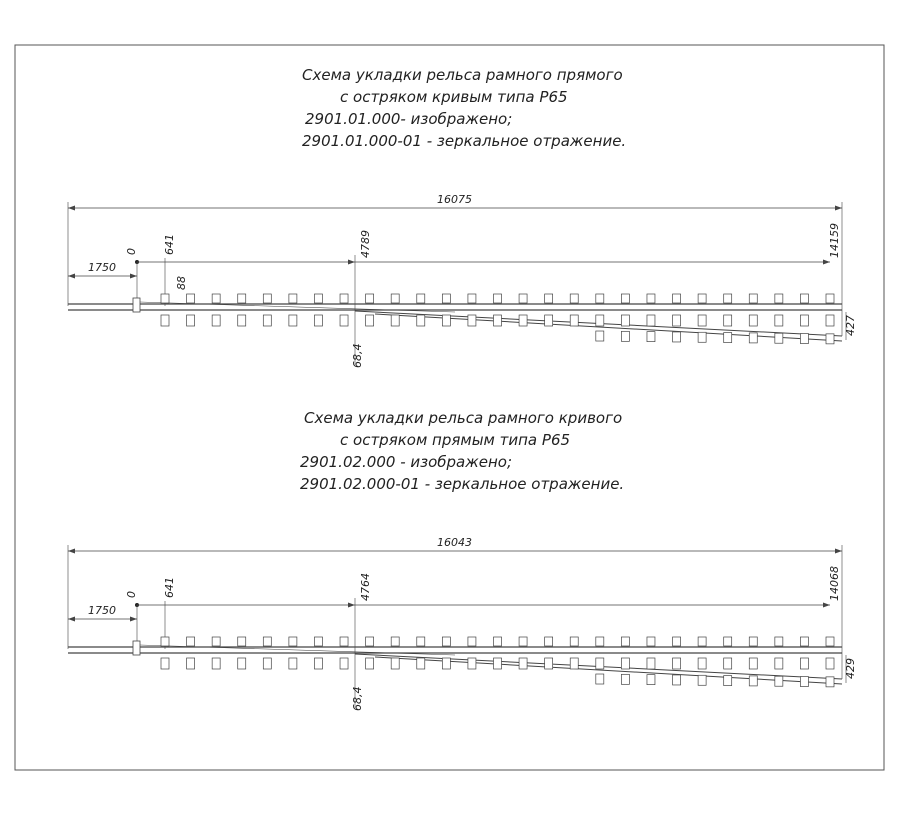 This screenshot has width=900, height=821. Describe the element at coordinates (408, 119) in the screenshot. I see `scheme-title: 2901.01.000- изображено;` at that location.